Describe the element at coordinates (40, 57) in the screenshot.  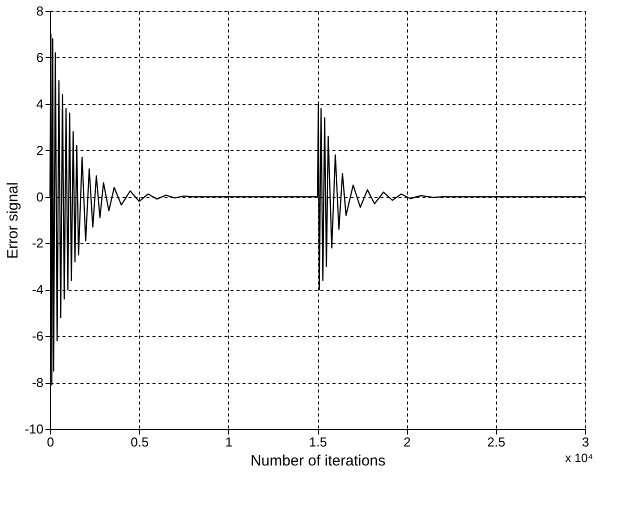
I see `y-tick-label: 6` at that location.